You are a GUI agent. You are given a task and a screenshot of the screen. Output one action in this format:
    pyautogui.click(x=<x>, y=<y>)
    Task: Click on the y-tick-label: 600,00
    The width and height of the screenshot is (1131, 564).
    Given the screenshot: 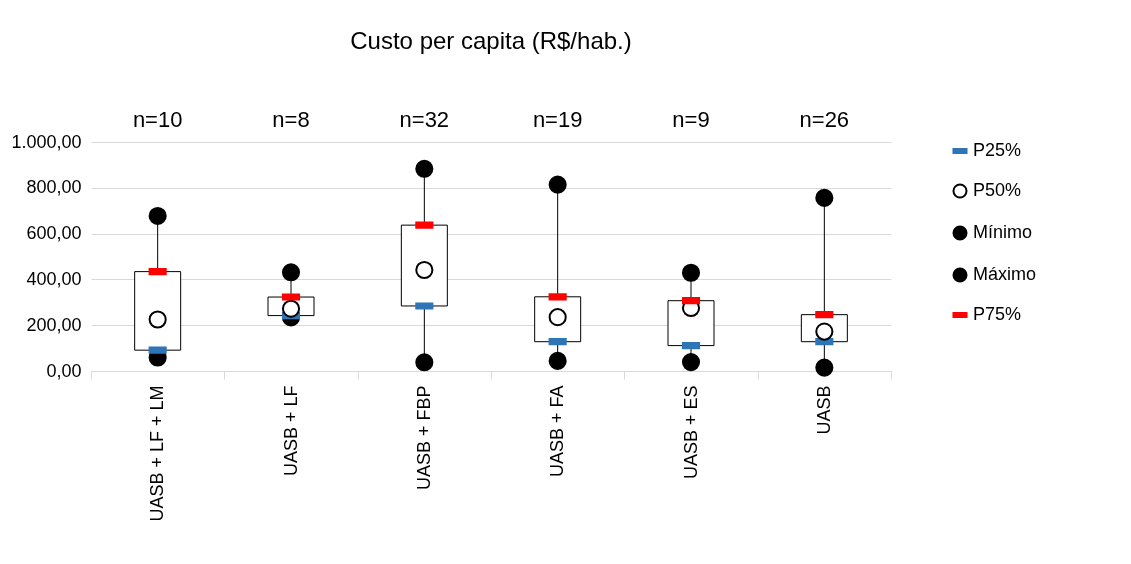 What is the action you would take?
    pyautogui.click(x=54, y=233)
    